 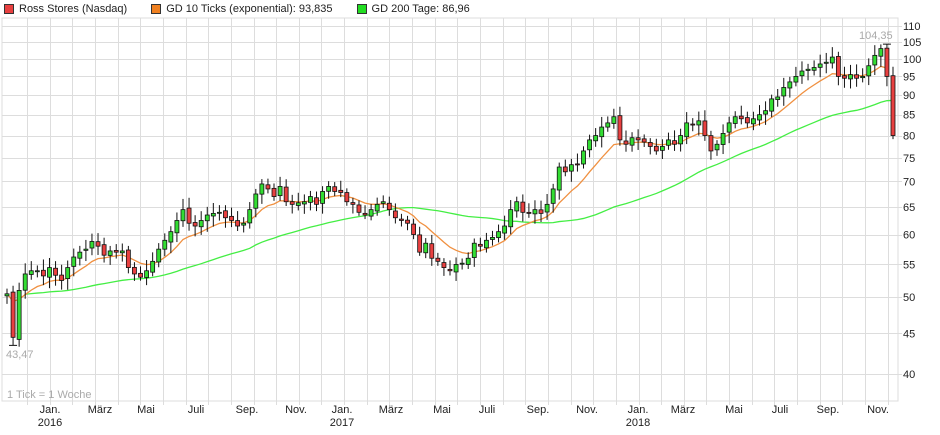 What do you see at coordinates (909, 208) in the screenshot?
I see `svg-text: 65` at bounding box center [909, 208].